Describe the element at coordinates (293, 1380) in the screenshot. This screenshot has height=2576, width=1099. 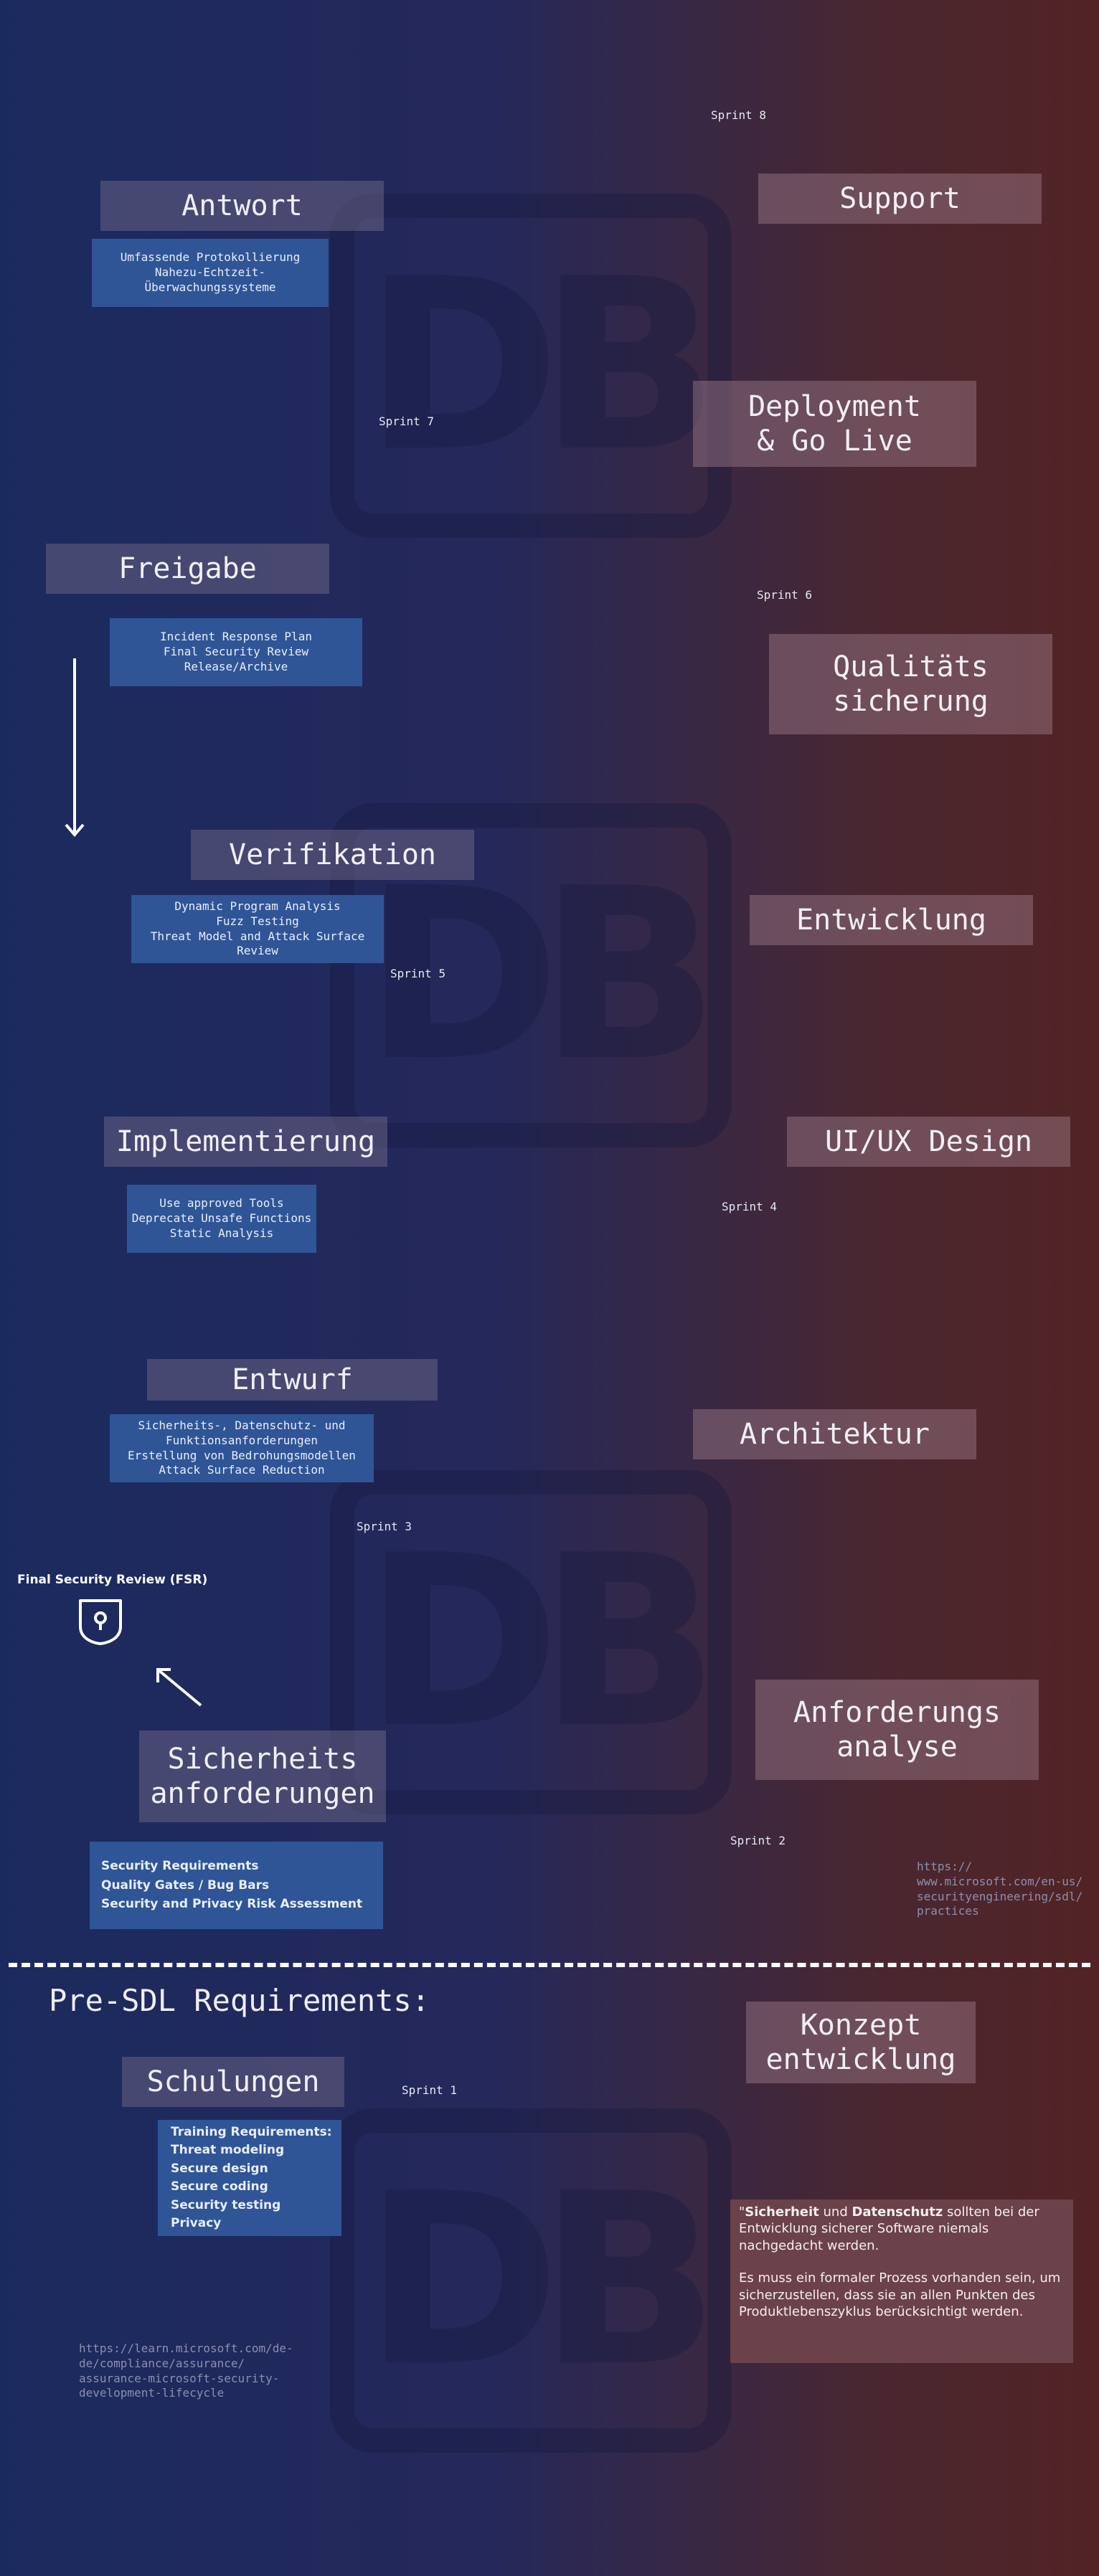
I see `phase-entwurf: Entwurf` at that location.